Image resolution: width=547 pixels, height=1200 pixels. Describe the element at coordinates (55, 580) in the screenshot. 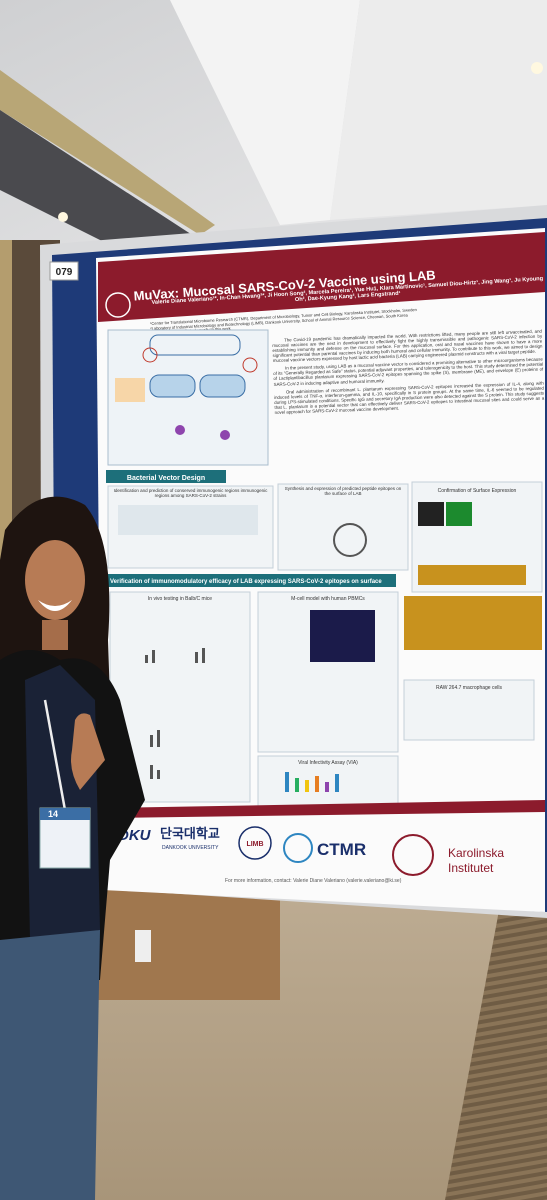

I see `face` at that location.